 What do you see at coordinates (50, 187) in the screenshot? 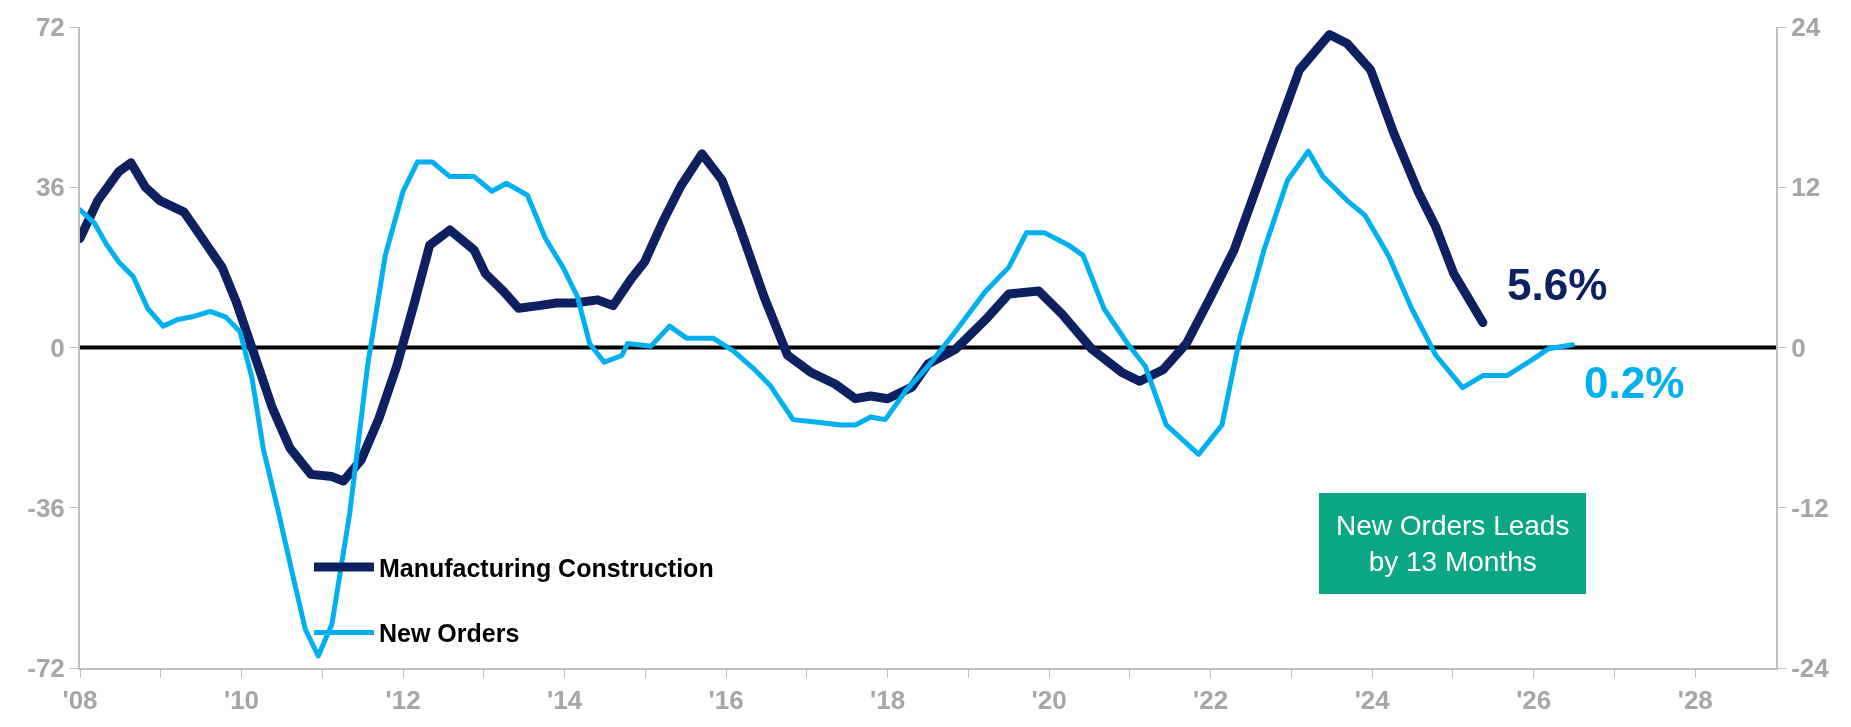
I see `y-tick-label: 36` at bounding box center [50, 187].